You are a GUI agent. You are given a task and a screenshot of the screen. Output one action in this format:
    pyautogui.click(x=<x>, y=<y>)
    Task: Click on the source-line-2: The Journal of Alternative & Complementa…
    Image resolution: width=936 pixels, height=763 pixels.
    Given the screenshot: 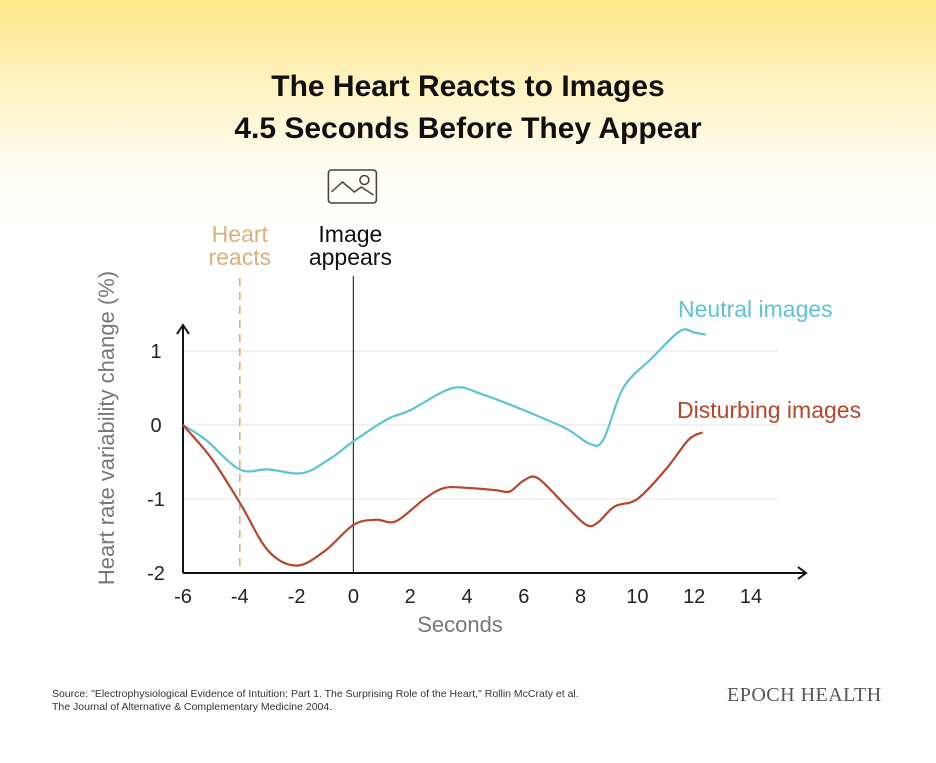 What is the action you would take?
    pyautogui.click(x=192, y=707)
    